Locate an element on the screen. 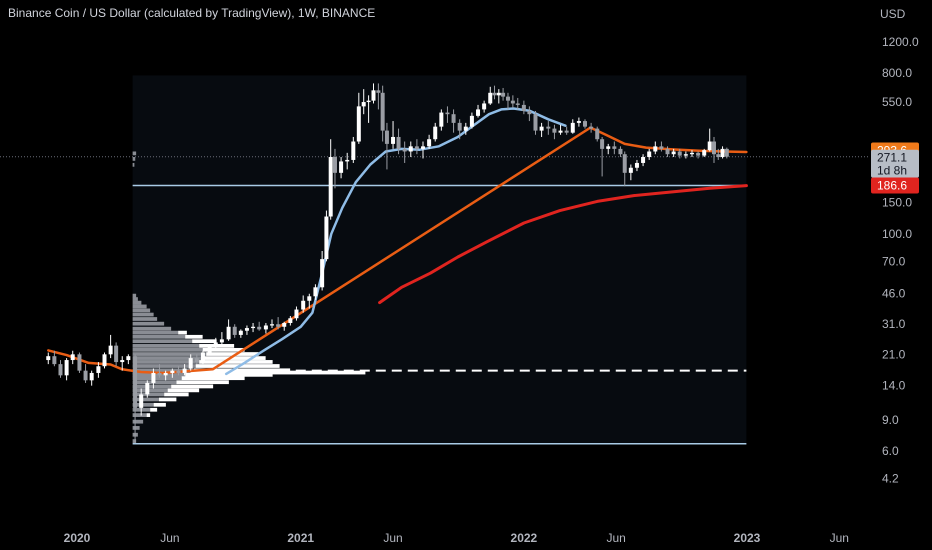  y-tick-label: 6.0 is located at coordinates (890, 451).